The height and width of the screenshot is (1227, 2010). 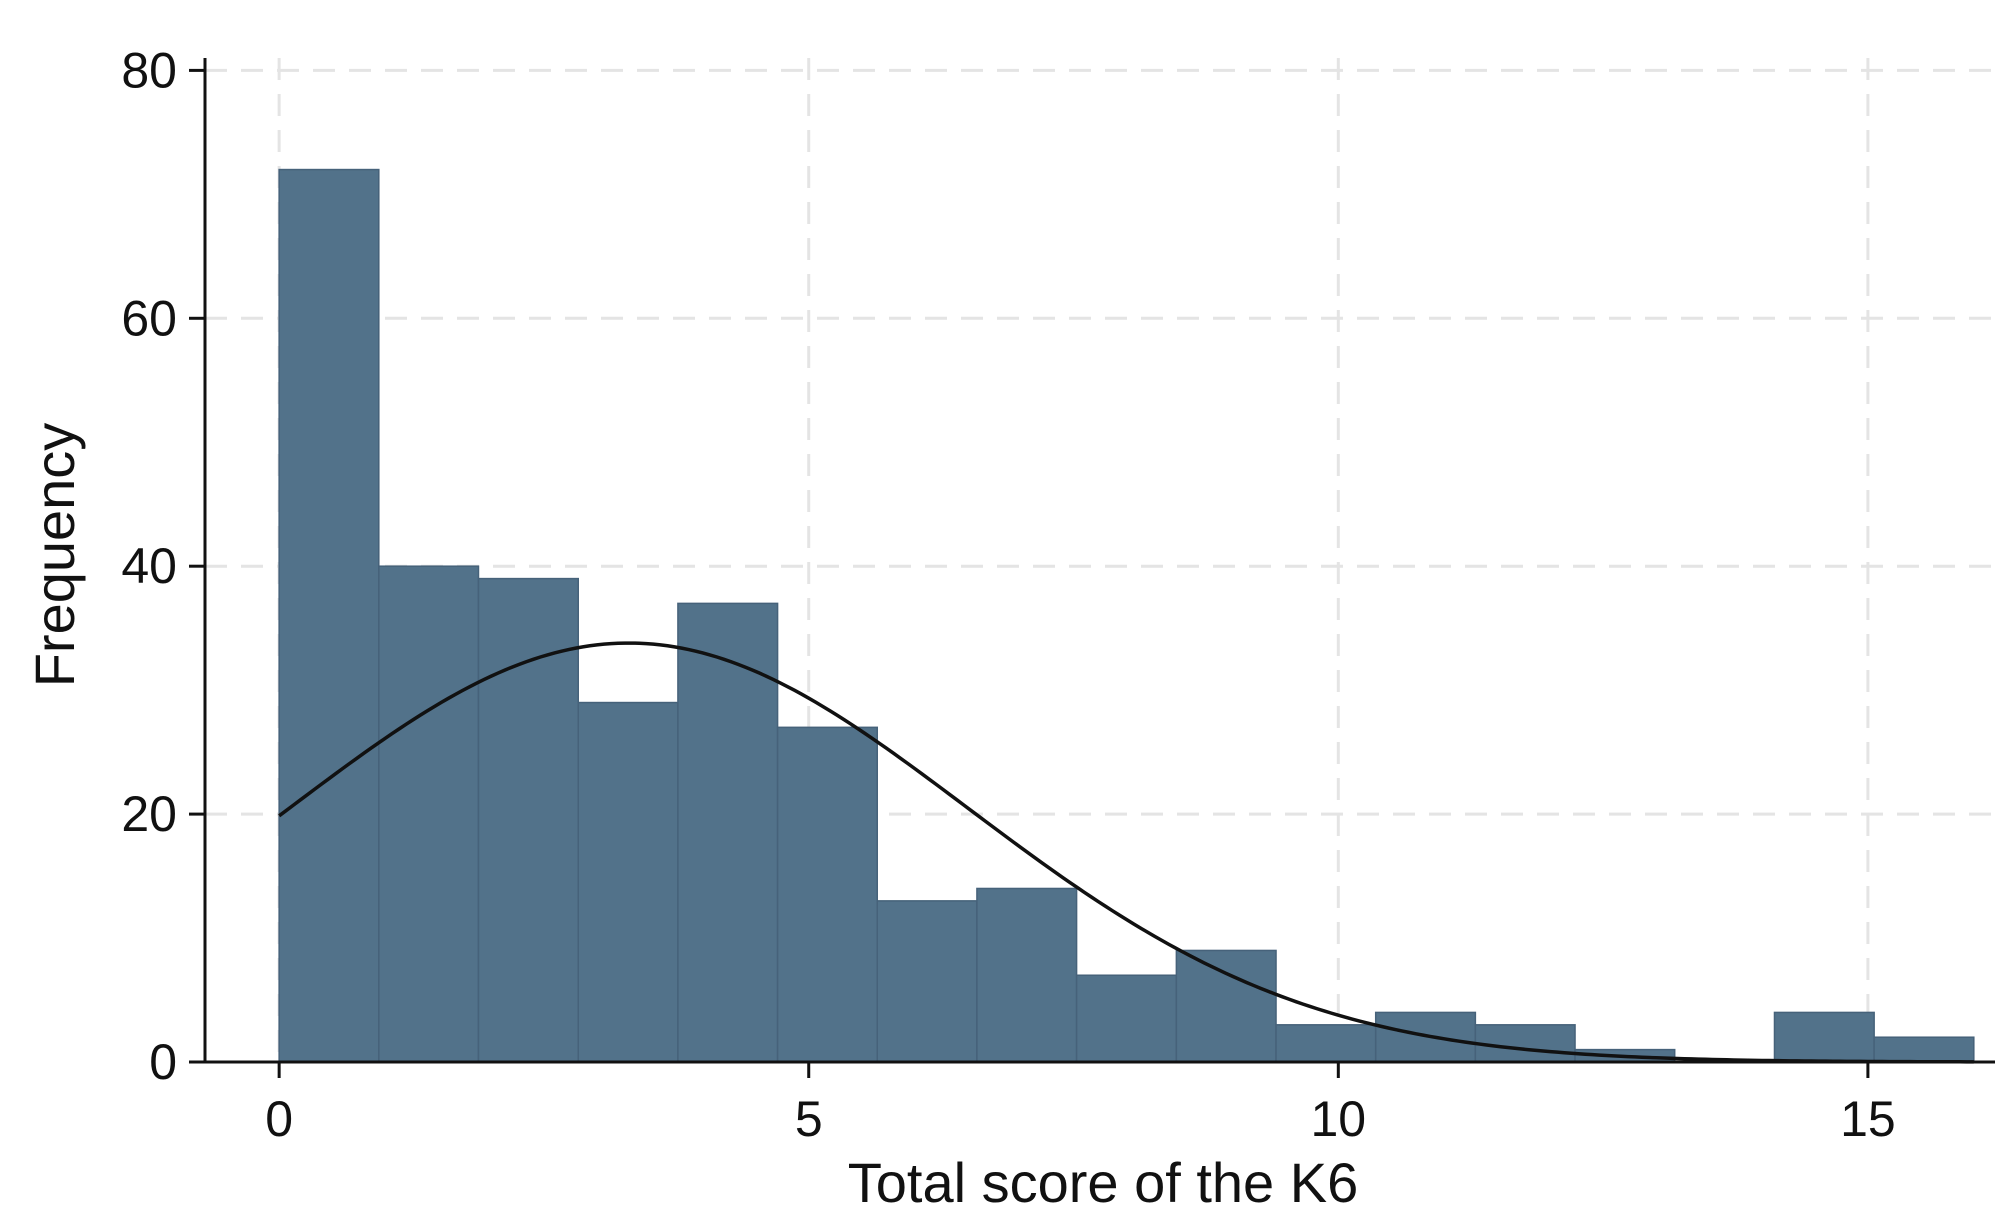 What do you see at coordinates (163, 1062) in the screenshot?
I see `y-tick-label: 0` at bounding box center [163, 1062].